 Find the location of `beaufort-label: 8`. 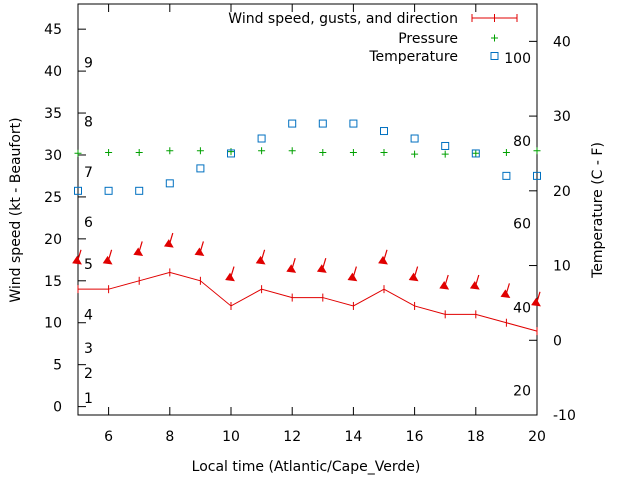

beaufort-label: 8 is located at coordinates (88, 122).